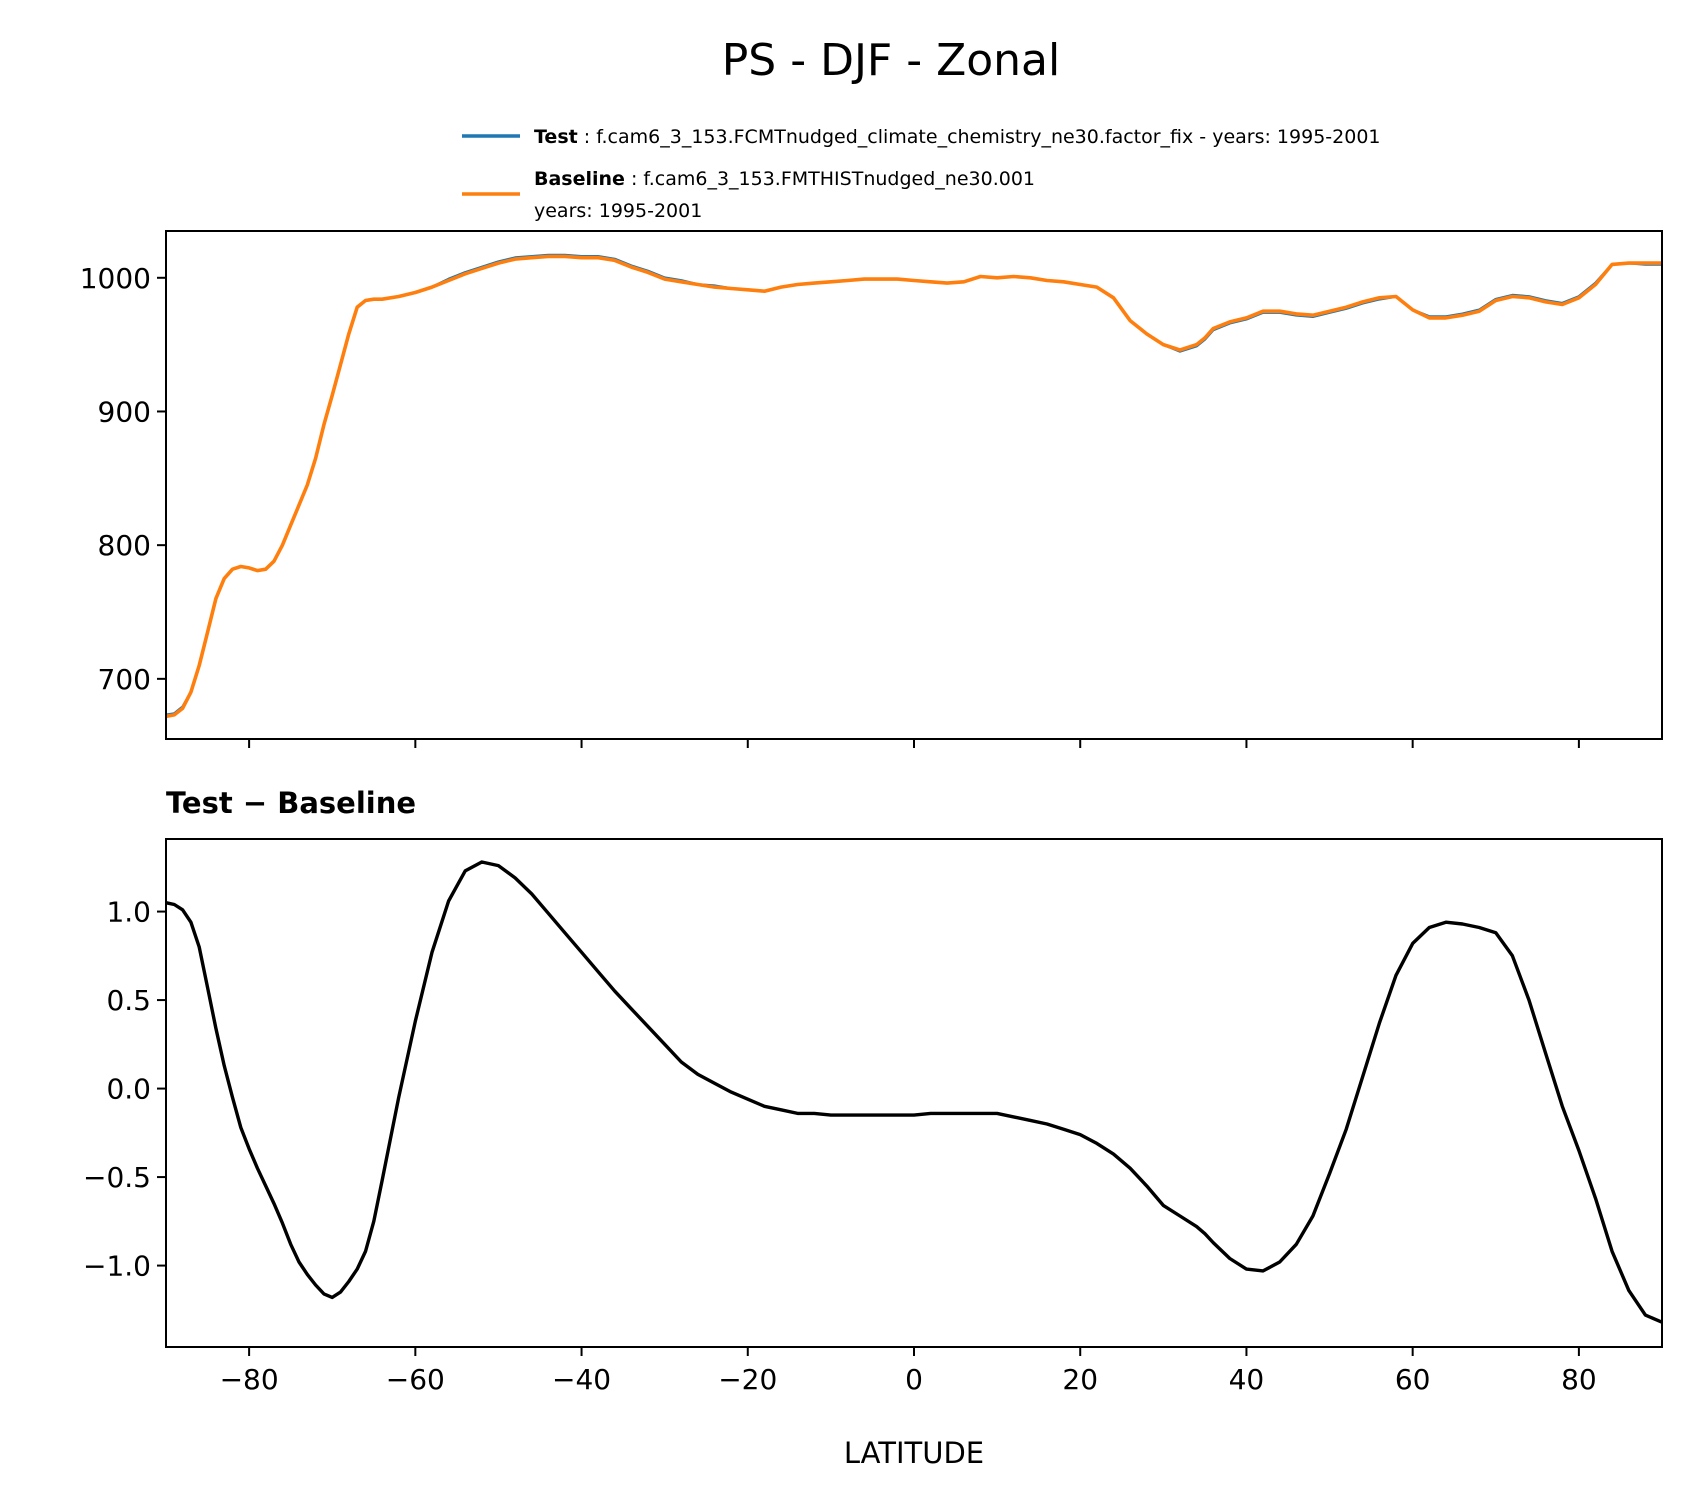 The image size is (1683, 1496). I want to click on bottom-x-tick-label: 60, so click(1413, 1379).